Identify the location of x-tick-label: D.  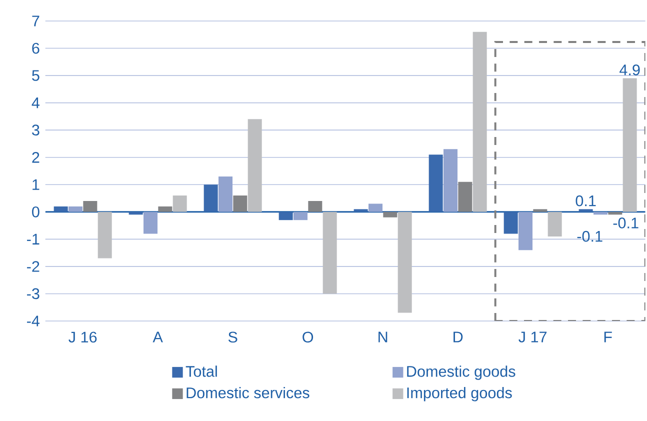
(458, 337).